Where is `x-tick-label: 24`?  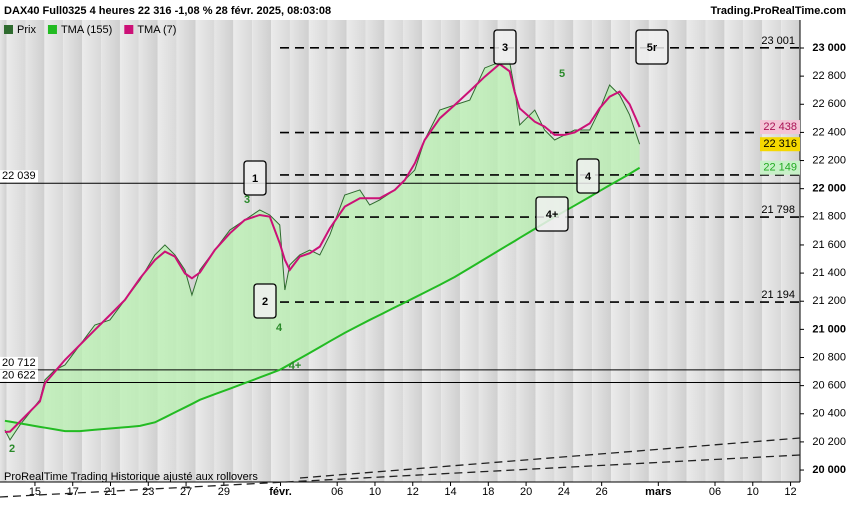
x-tick-label: 24 is located at coordinates (564, 492).